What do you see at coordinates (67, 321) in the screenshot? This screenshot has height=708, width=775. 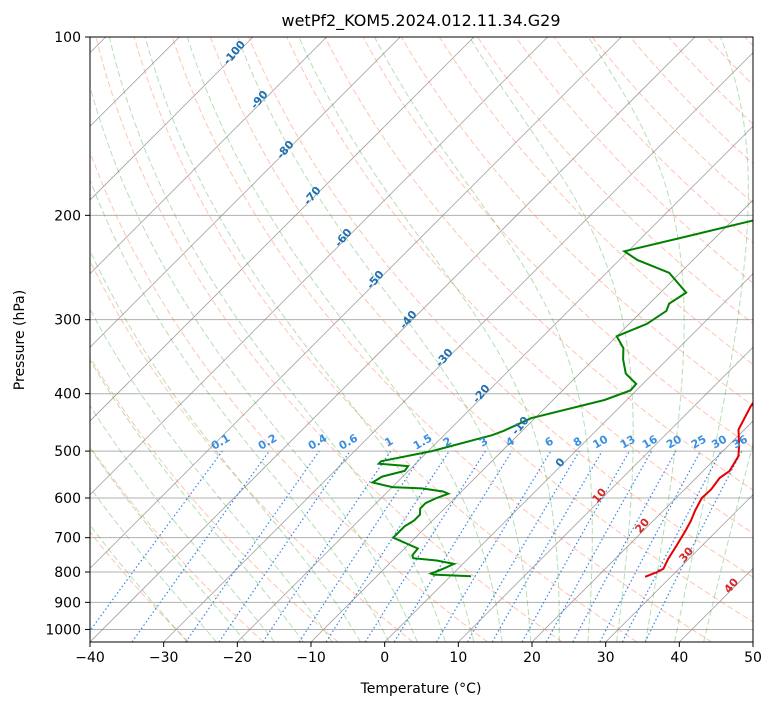 I see `y-tick-label: 300` at bounding box center [67, 321].